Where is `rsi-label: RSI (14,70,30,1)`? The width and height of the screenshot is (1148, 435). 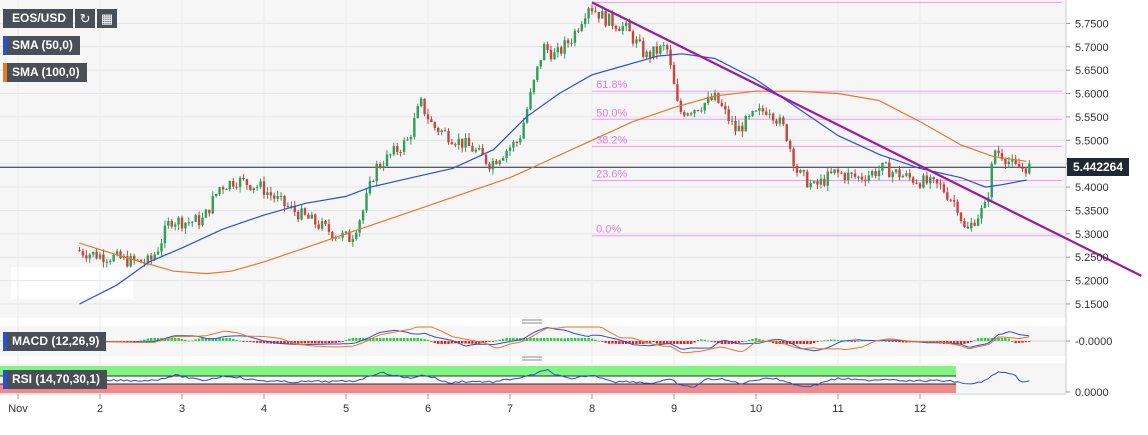
rsi-label: RSI (14,70,30,1) is located at coordinates (55, 379).